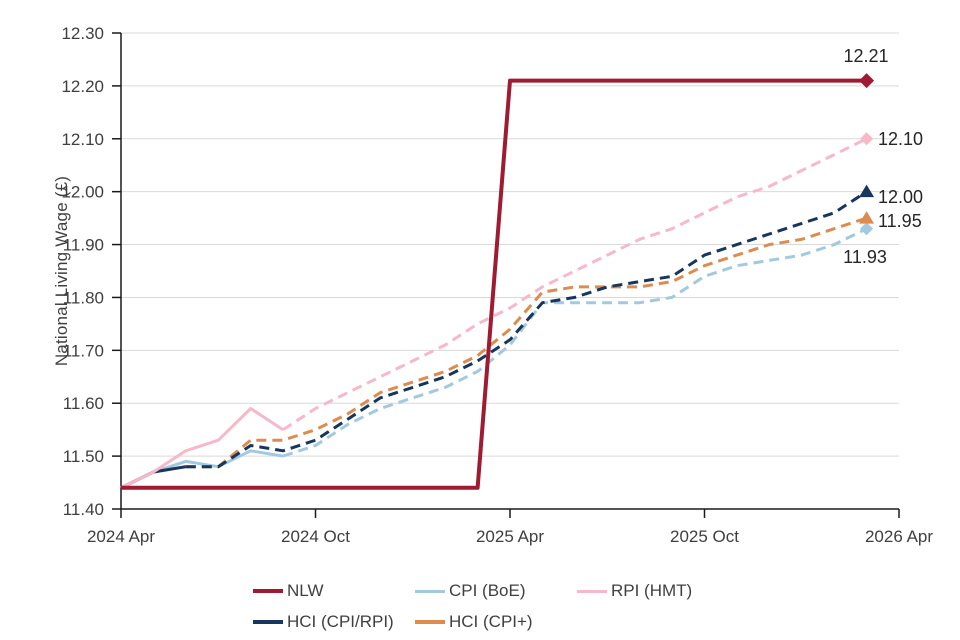 The image size is (960, 640). I want to click on legend-item-hci-cpi-plus: HCI (CPI+), so click(474, 622).